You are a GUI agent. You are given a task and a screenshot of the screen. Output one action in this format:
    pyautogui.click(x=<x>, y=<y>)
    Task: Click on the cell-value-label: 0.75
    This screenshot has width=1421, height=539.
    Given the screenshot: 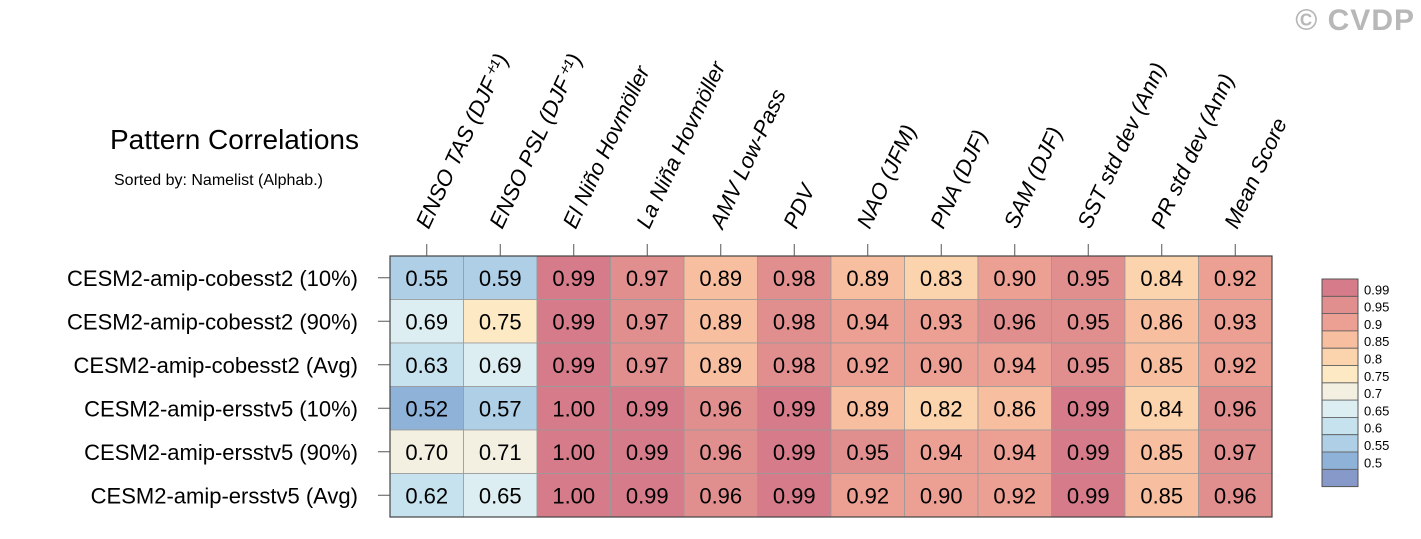 What is the action you would take?
    pyautogui.click(x=500, y=321)
    